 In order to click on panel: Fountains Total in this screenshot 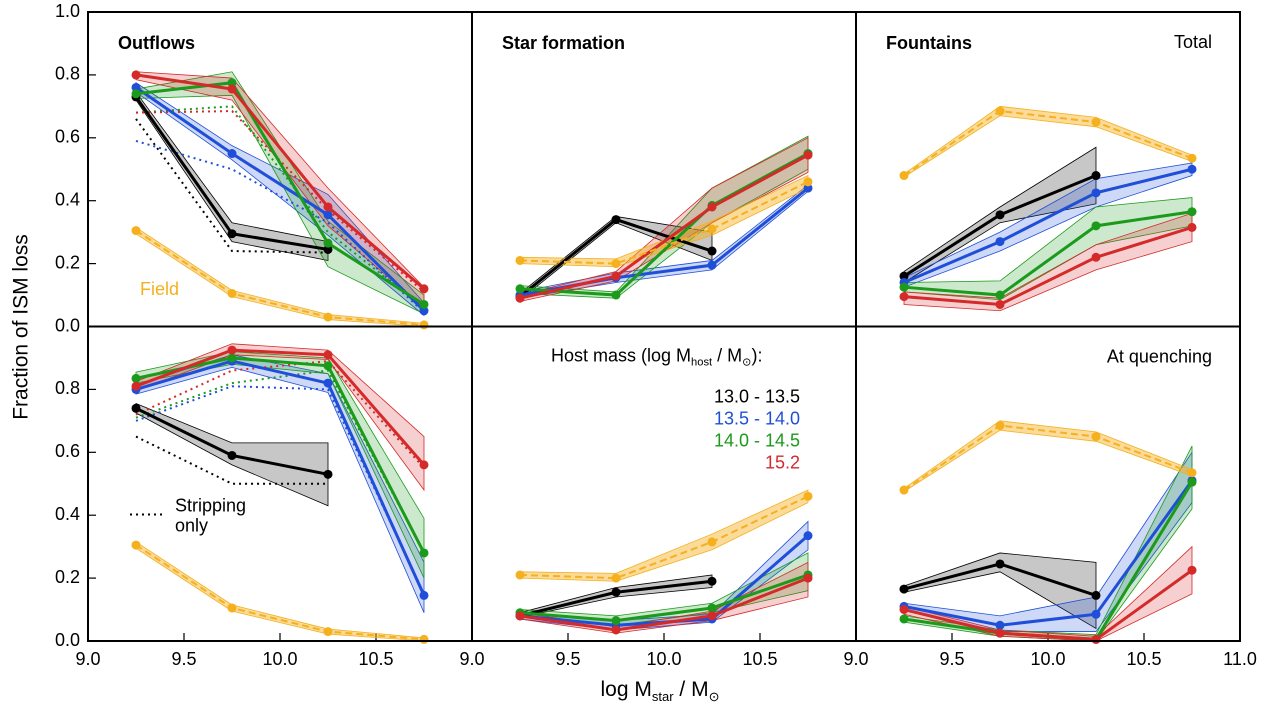, I will do `click(1048, 169)`.